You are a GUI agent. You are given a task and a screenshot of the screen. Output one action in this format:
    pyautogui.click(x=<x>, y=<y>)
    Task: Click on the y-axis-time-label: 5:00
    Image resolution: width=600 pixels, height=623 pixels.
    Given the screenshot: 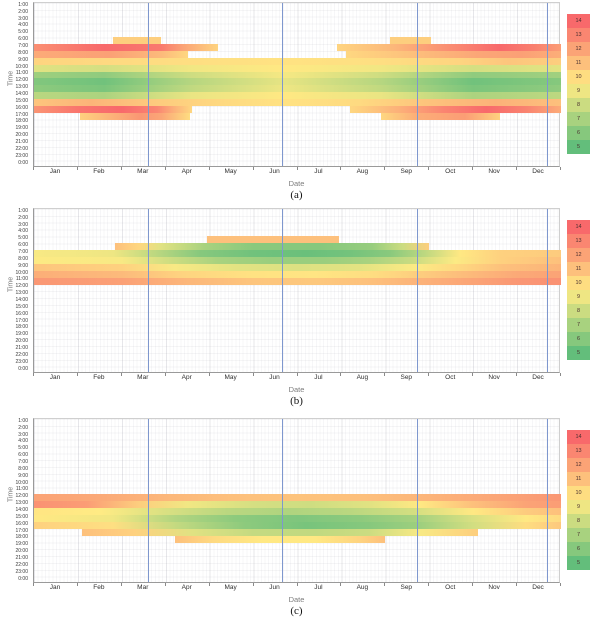 What is the action you would take?
    pyautogui.click(x=23, y=238)
    